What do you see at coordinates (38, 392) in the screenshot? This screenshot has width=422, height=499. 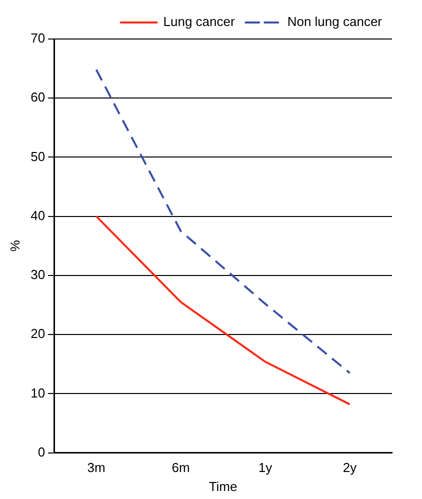 I see `y-tick-label: 10` at bounding box center [38, 392].